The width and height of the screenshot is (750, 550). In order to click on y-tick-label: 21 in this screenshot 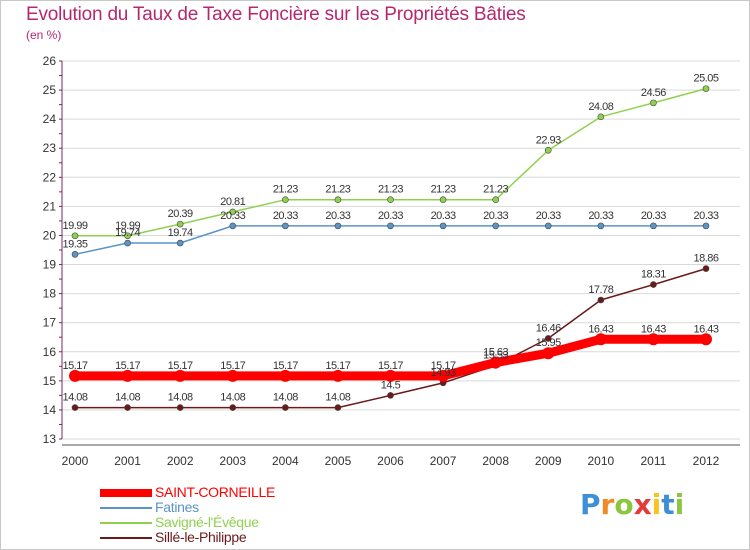, I will do `click(50, 206)`.